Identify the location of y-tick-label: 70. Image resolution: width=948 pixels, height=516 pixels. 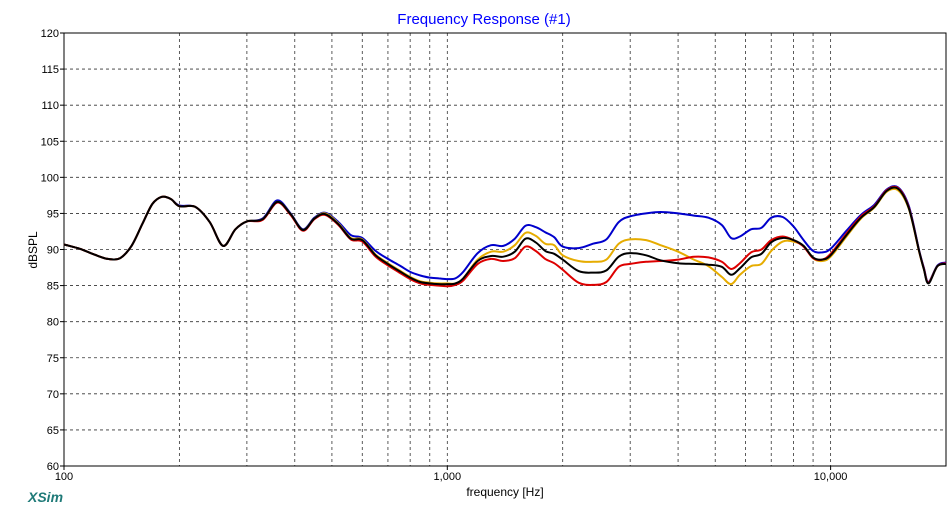
(53, 395).